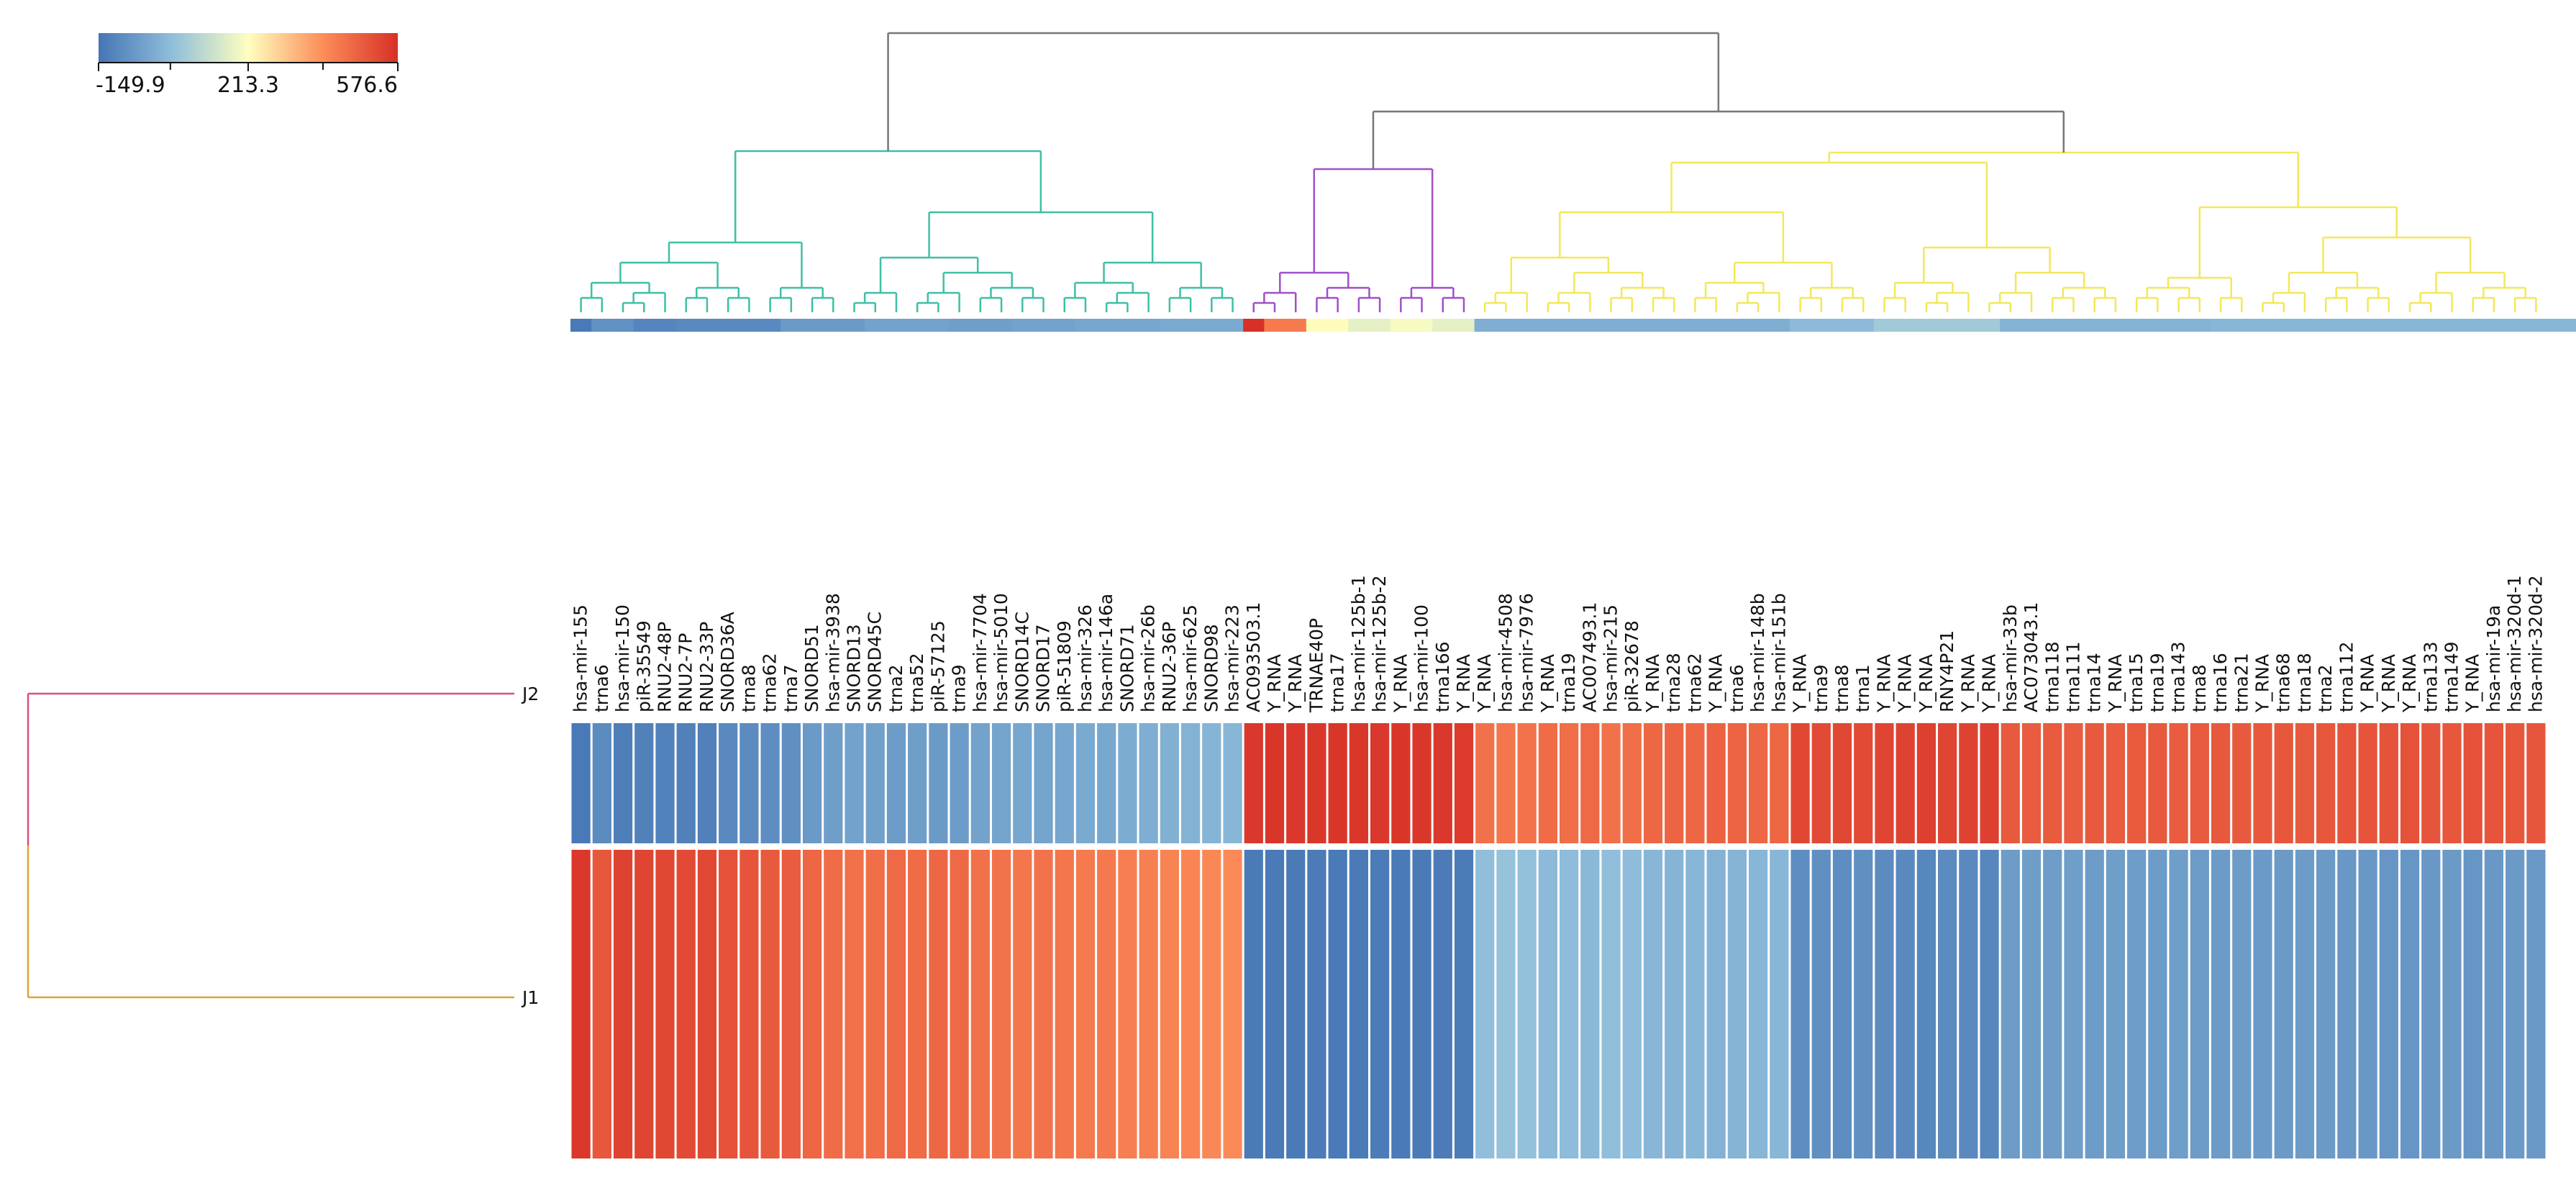 The width and height of the screenshot is (2576, 1188). Describe the element at coordinates (1085, 658) in the screenshot. I see `column-label: hsa-mir-326` at that location.